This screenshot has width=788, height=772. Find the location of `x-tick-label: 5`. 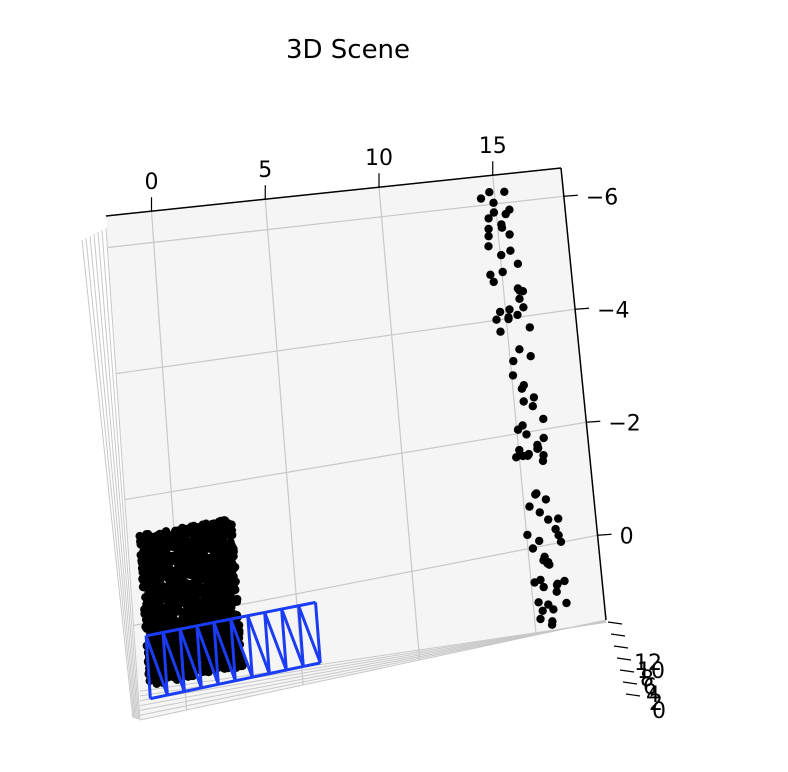

x-tick-label: 5 is located at coordinates (265, 170).